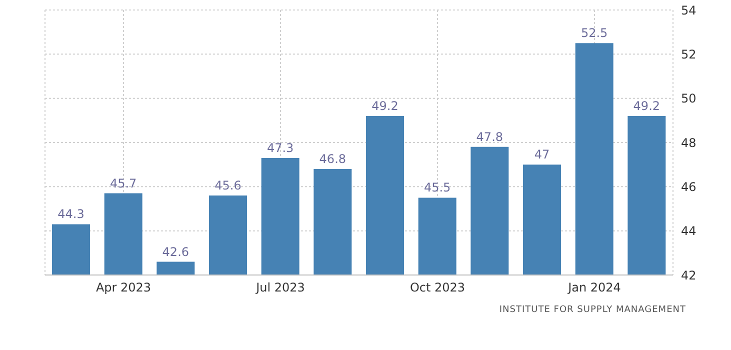  What do you see at coordinates (688, 54) in the screenshot?
I see `y-tick-label: 52` at bounding box center [688, 54].